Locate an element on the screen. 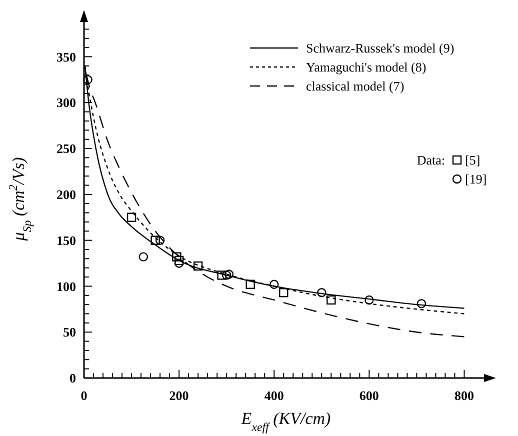 This screenshot has width=518, height=436. y-tick-label: 350 is located at coordinates (66, 56).